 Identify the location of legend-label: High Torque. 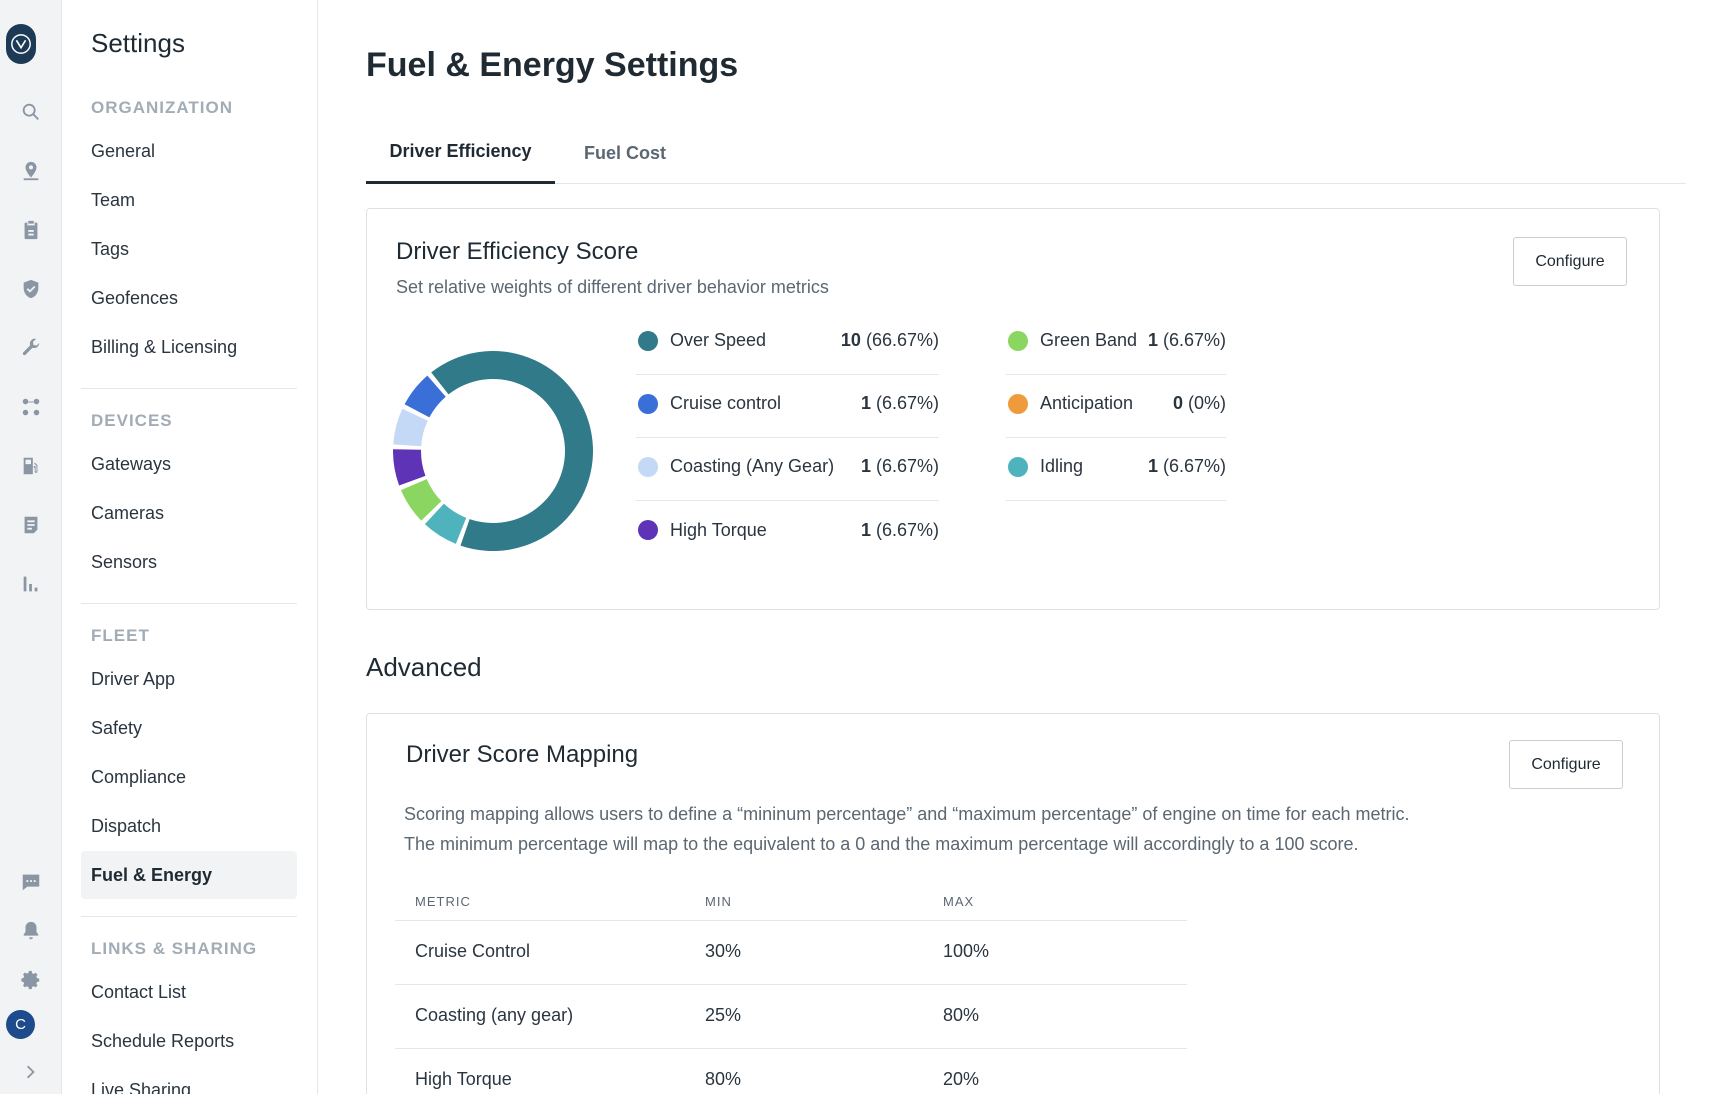
(718, 529).